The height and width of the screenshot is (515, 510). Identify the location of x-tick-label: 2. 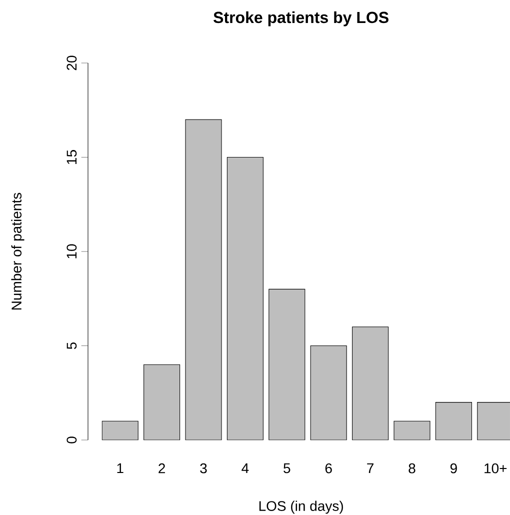
(161, 468).